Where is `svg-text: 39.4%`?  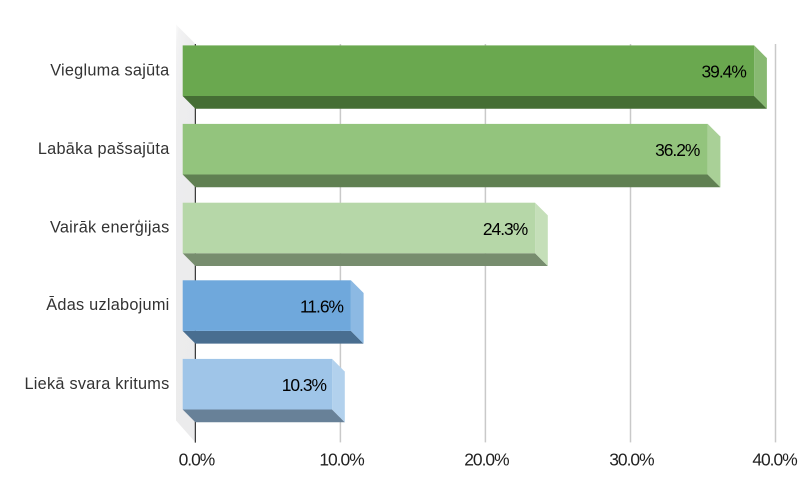
svg-text: 39.4% is located at coordinates (723, 72).